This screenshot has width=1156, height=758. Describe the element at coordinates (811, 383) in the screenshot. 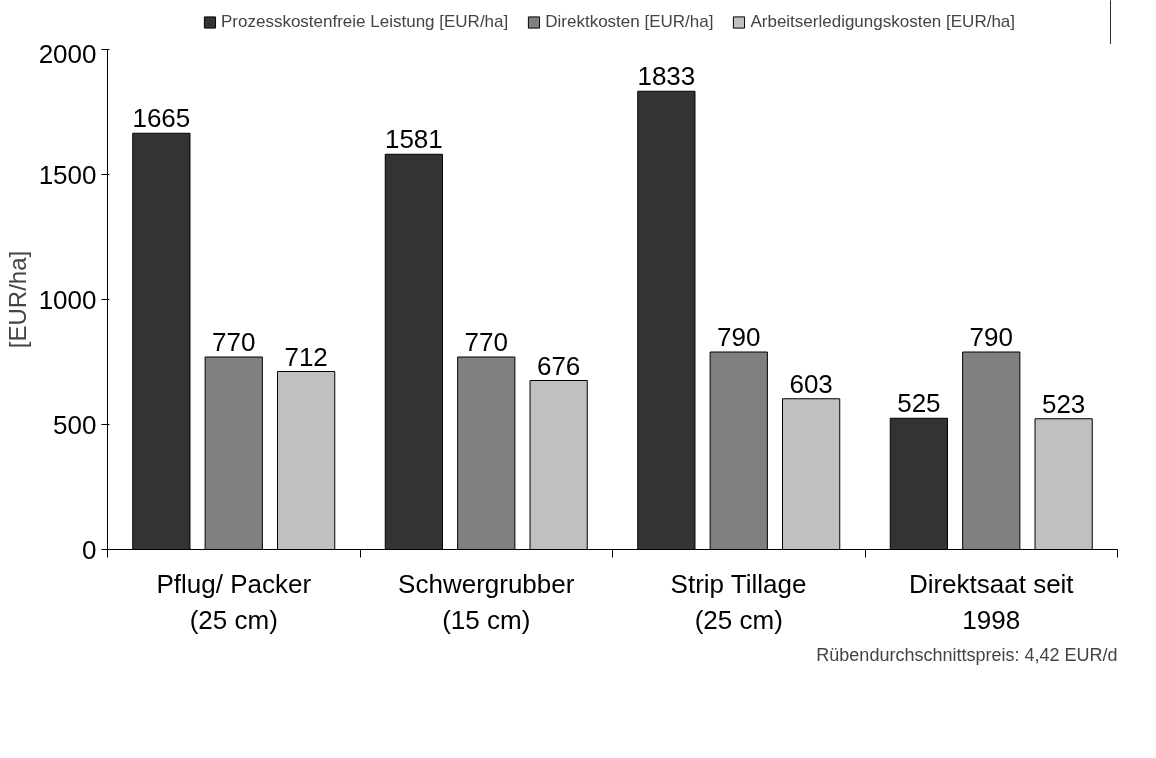

I see `data-label: 603` at that location.